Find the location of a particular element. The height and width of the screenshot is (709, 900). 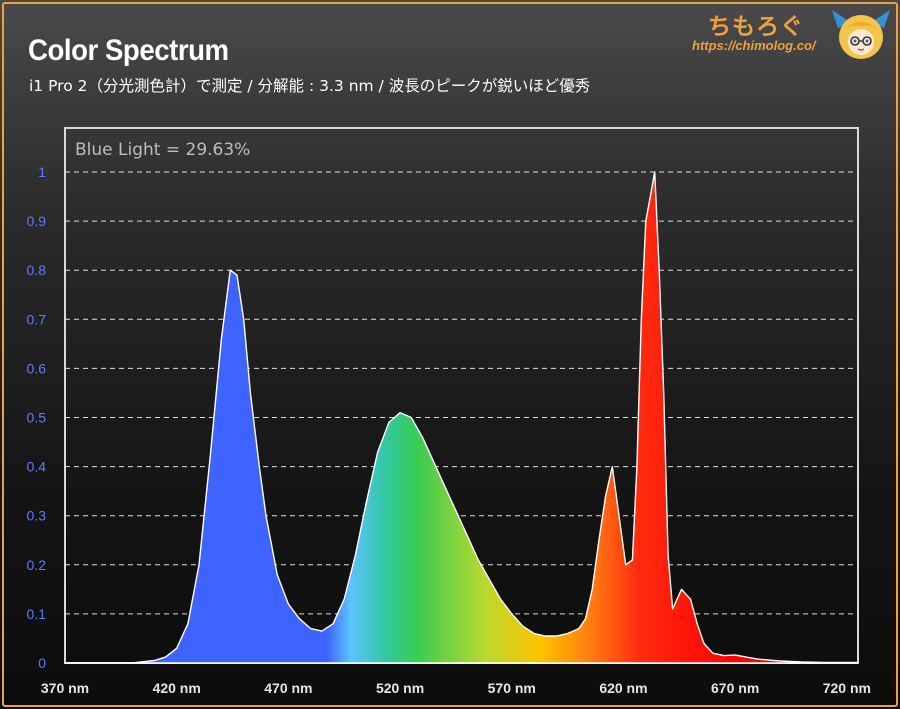

x-tick-label: 420 nm is located at coordinates (177, 688).